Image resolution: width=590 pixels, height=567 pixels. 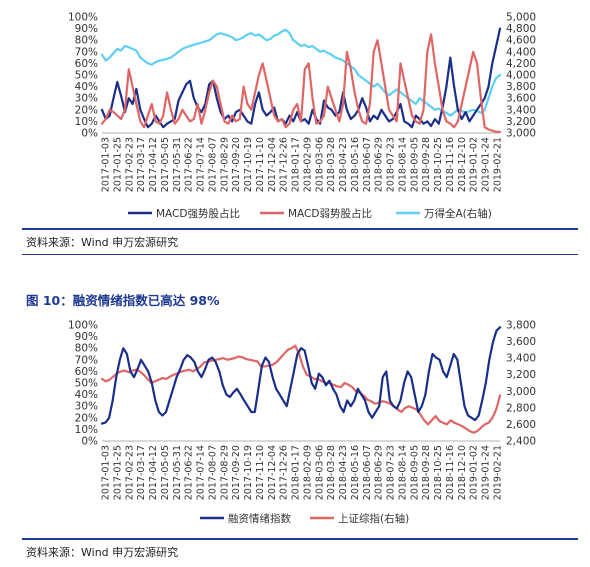 What do you see at coordinates (521, 99) in the screenshot?
I see `y-right-tick-label: 3,600` at bounding box center [521, 99].